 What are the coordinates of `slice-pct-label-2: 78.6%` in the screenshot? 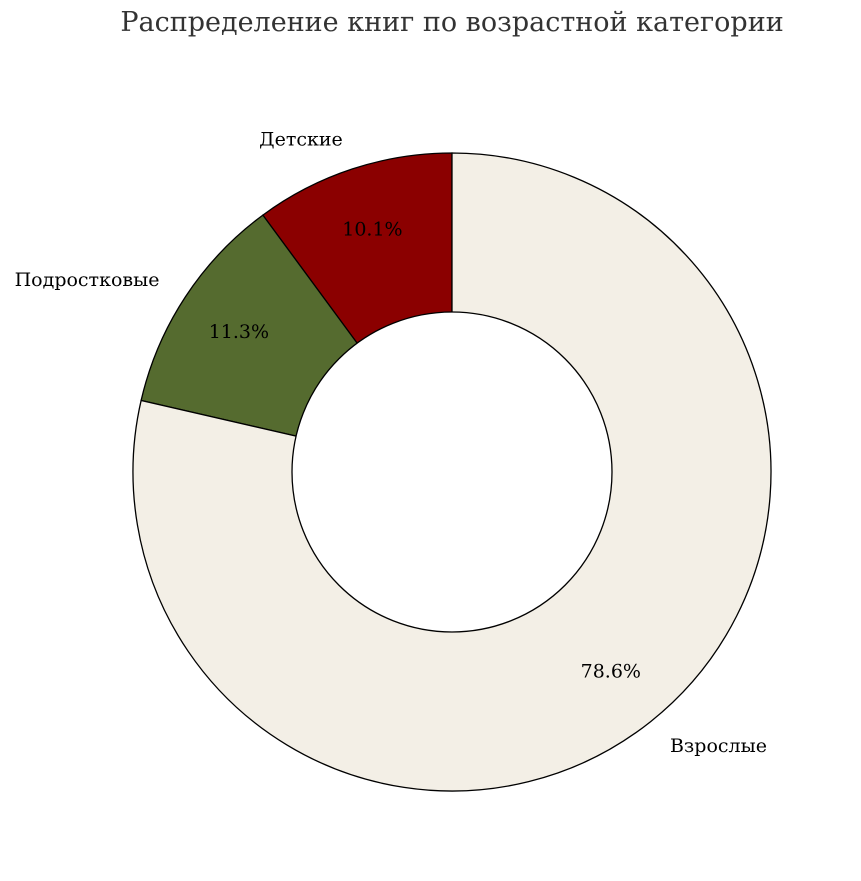 It's located at (611, 672).